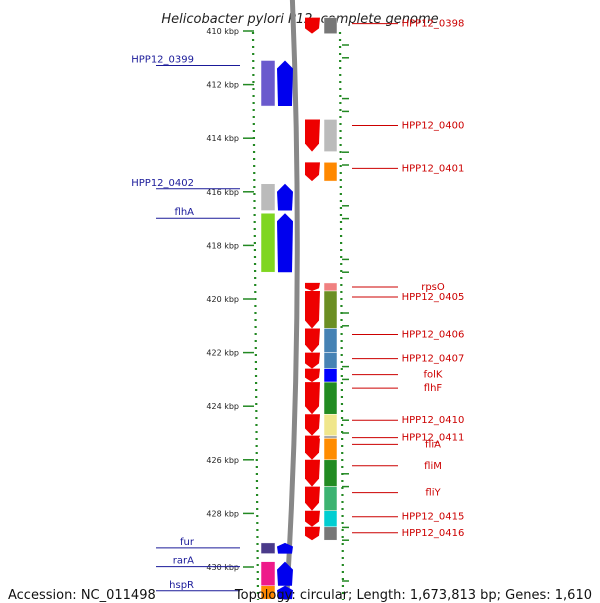  Describe the element at coordinates (222, 460) in the screenshot. I see `kbp-label: 426 kbp` at that location.